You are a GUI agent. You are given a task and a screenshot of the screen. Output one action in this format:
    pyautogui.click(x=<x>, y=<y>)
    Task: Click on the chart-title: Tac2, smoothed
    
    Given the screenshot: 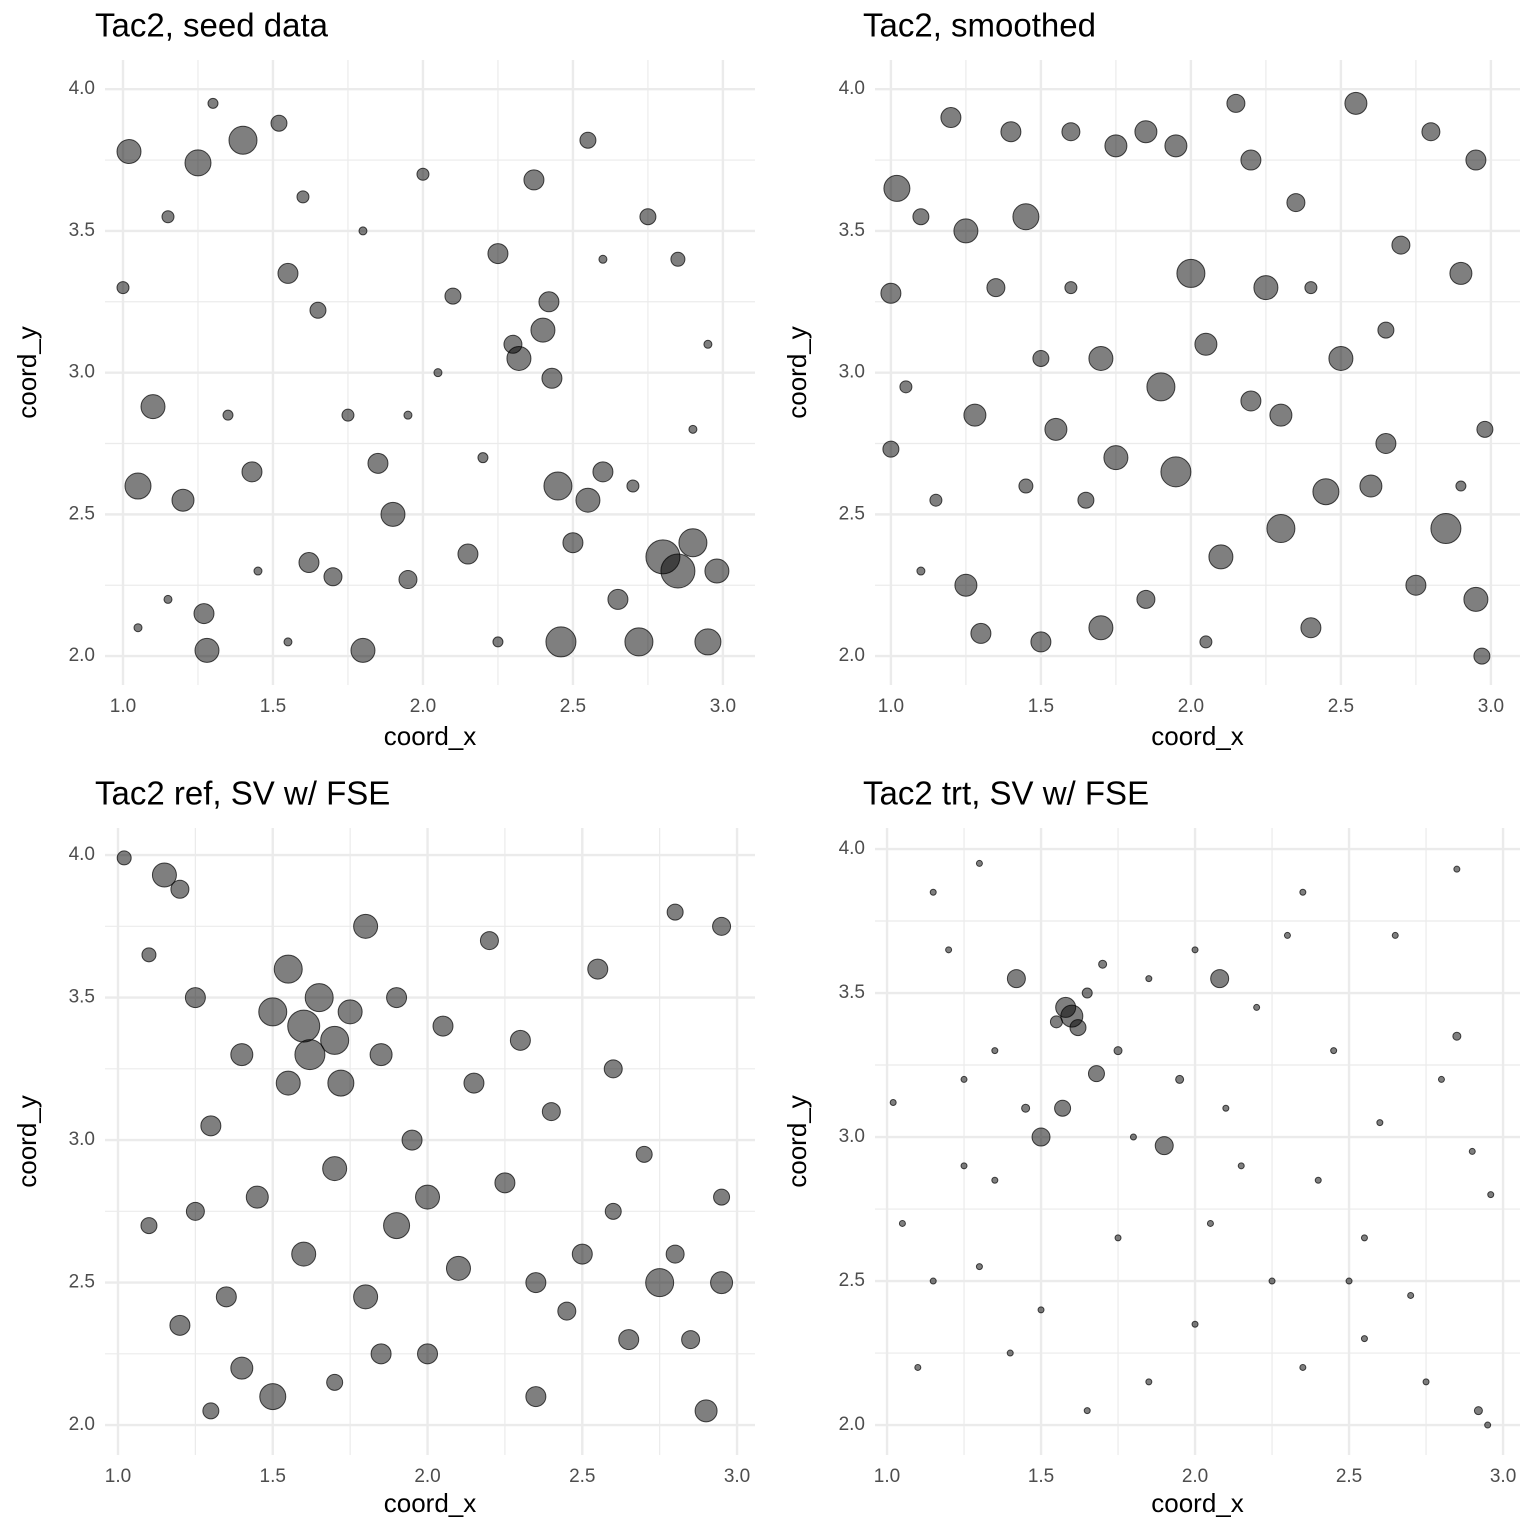 What is the action you would take?
    pyautogui.click(x=979, y=25)
    